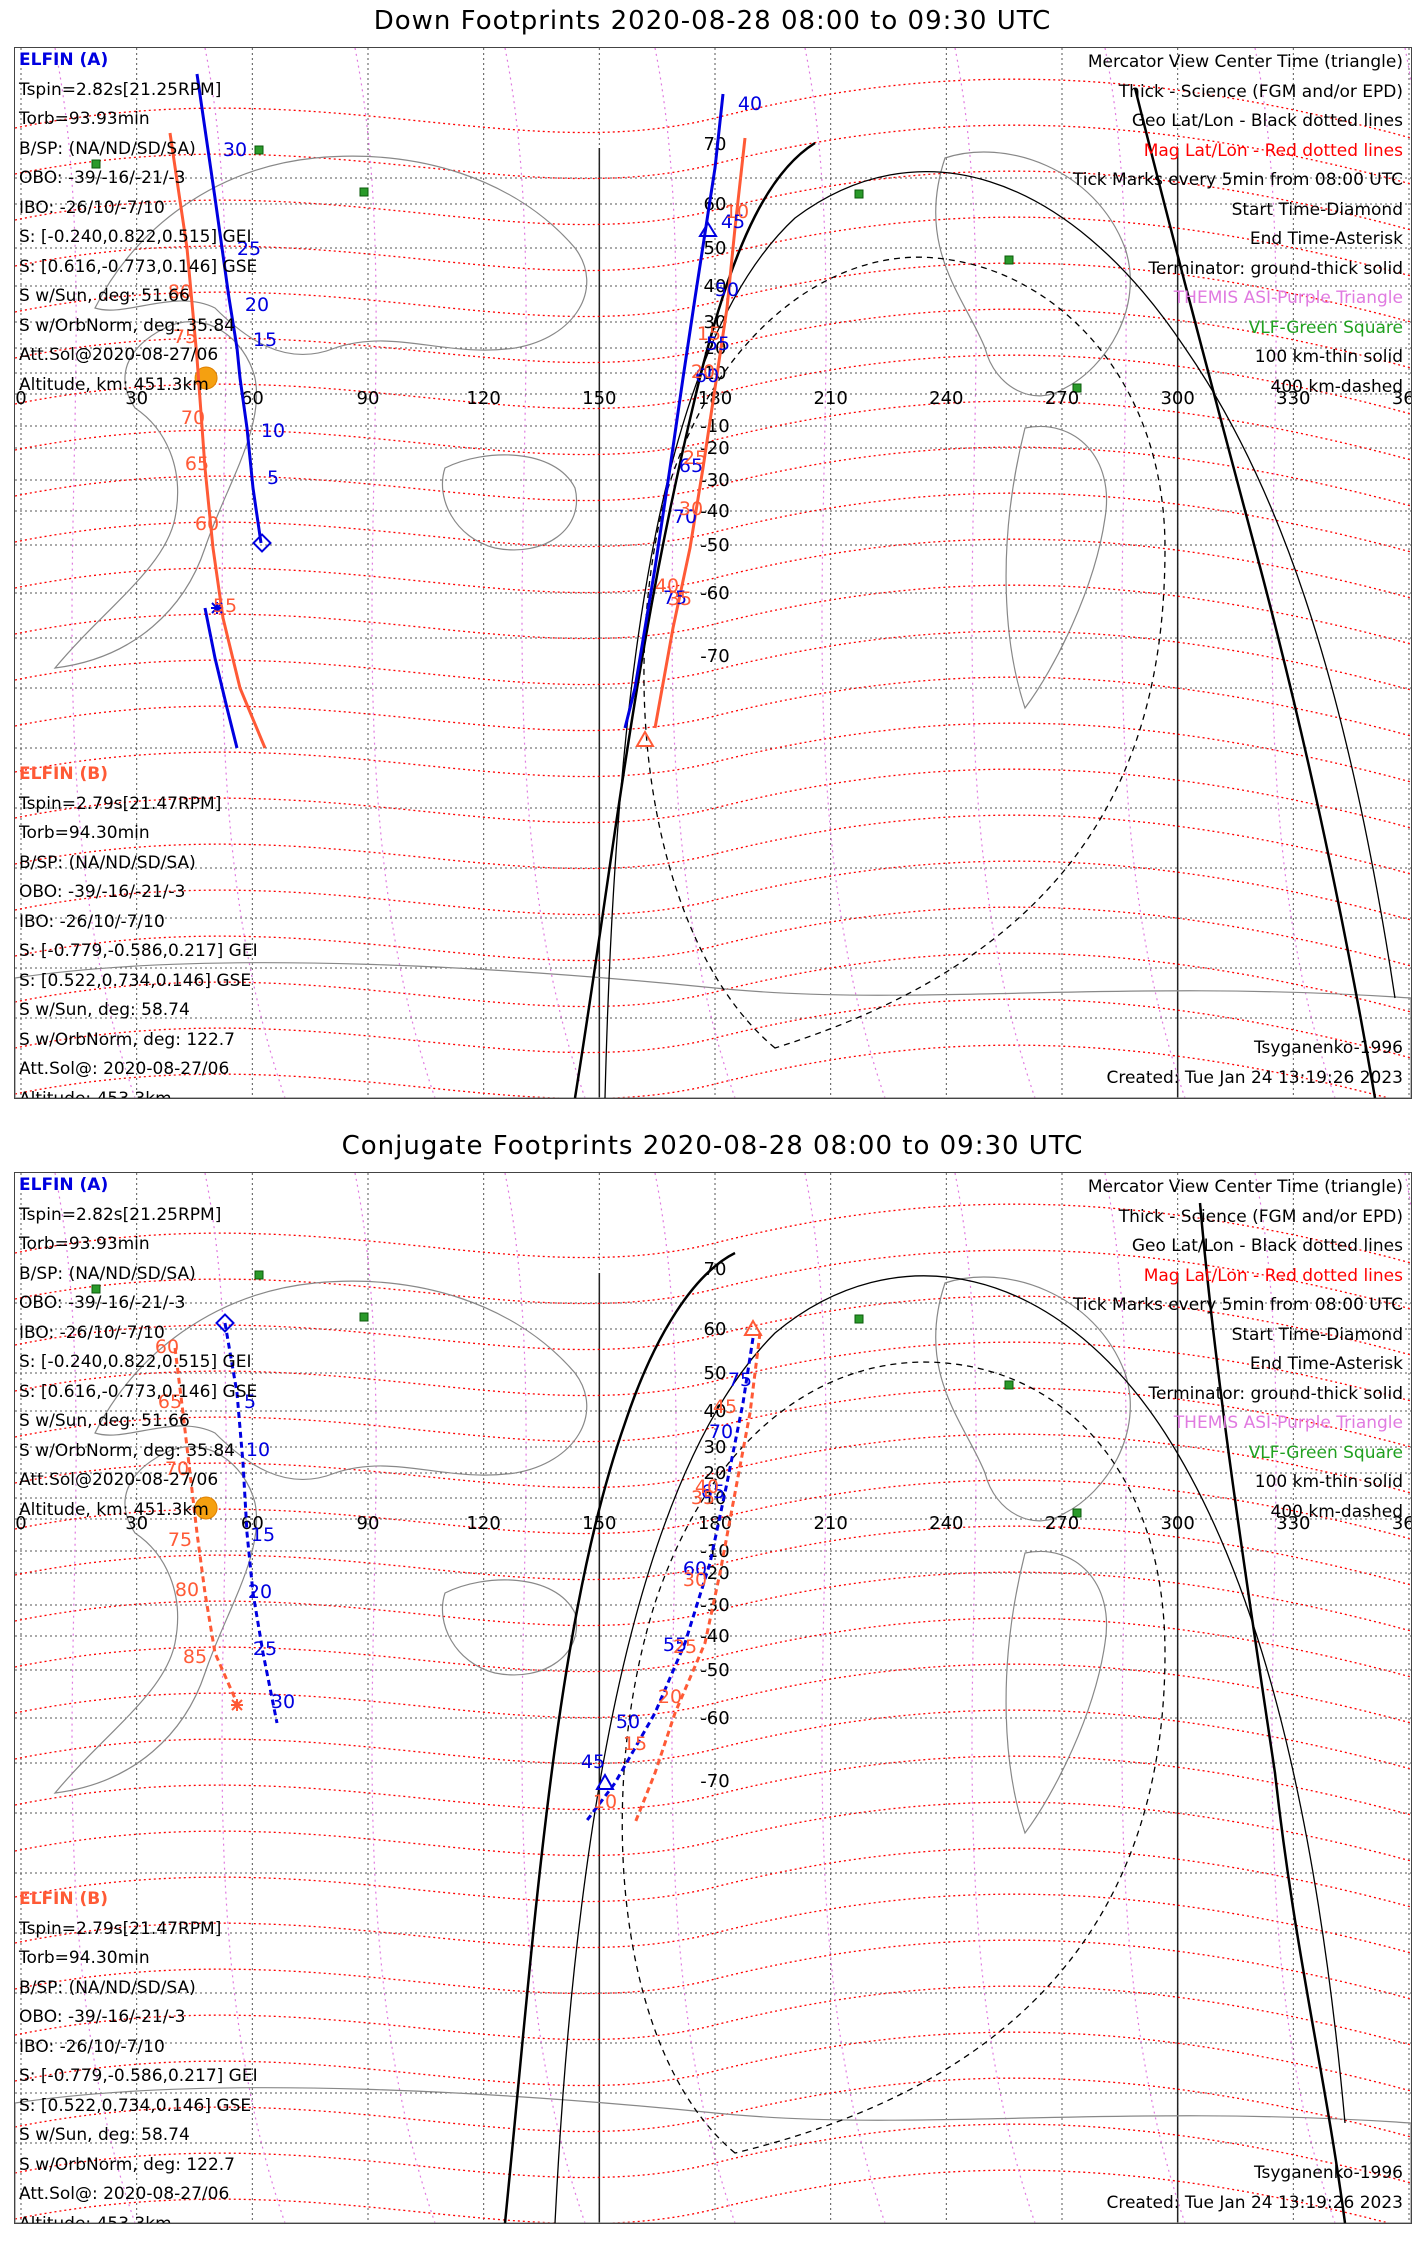  Describe the element at coordinates (1326, 239) in the screenshot. I see `legend-item: End Time-Asterisk` at that location.